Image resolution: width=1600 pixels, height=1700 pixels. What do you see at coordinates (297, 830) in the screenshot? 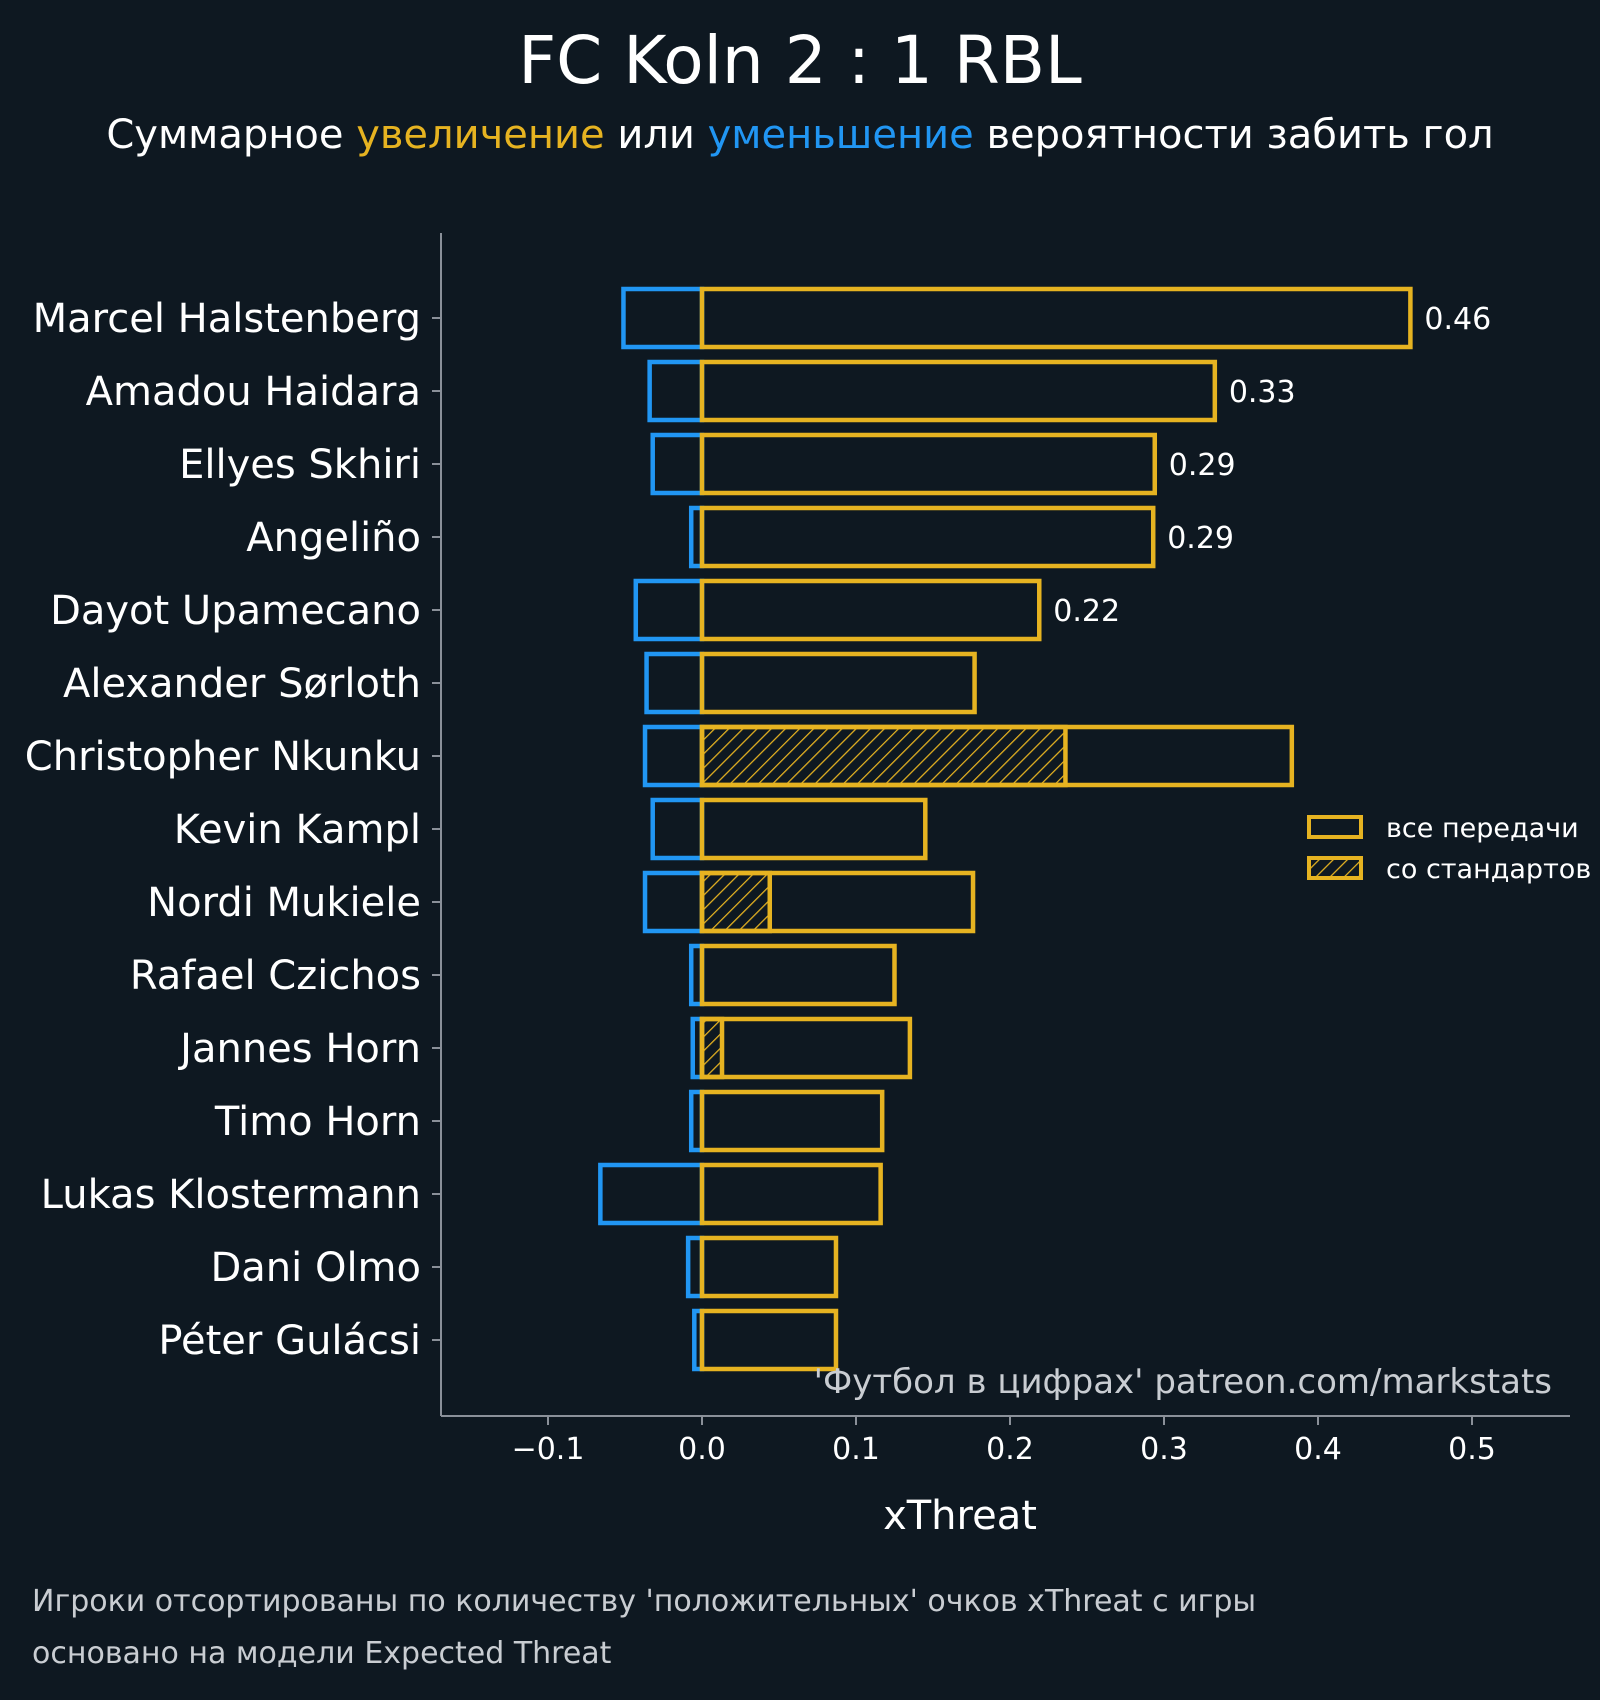
I see `player-name-label: Kevin Kampl` at bounding box center [297, 830].